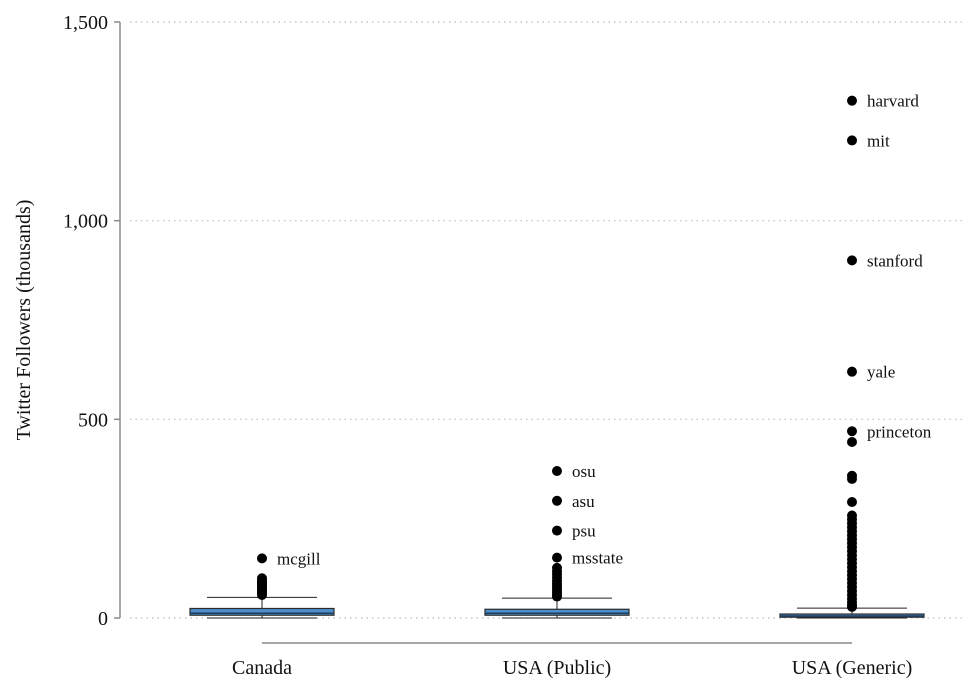 This screenshot has height=681, width=969. Describe the element at coordinates (299, 558) in the screenshot. I see `outlier-label: mcgill` at that location.